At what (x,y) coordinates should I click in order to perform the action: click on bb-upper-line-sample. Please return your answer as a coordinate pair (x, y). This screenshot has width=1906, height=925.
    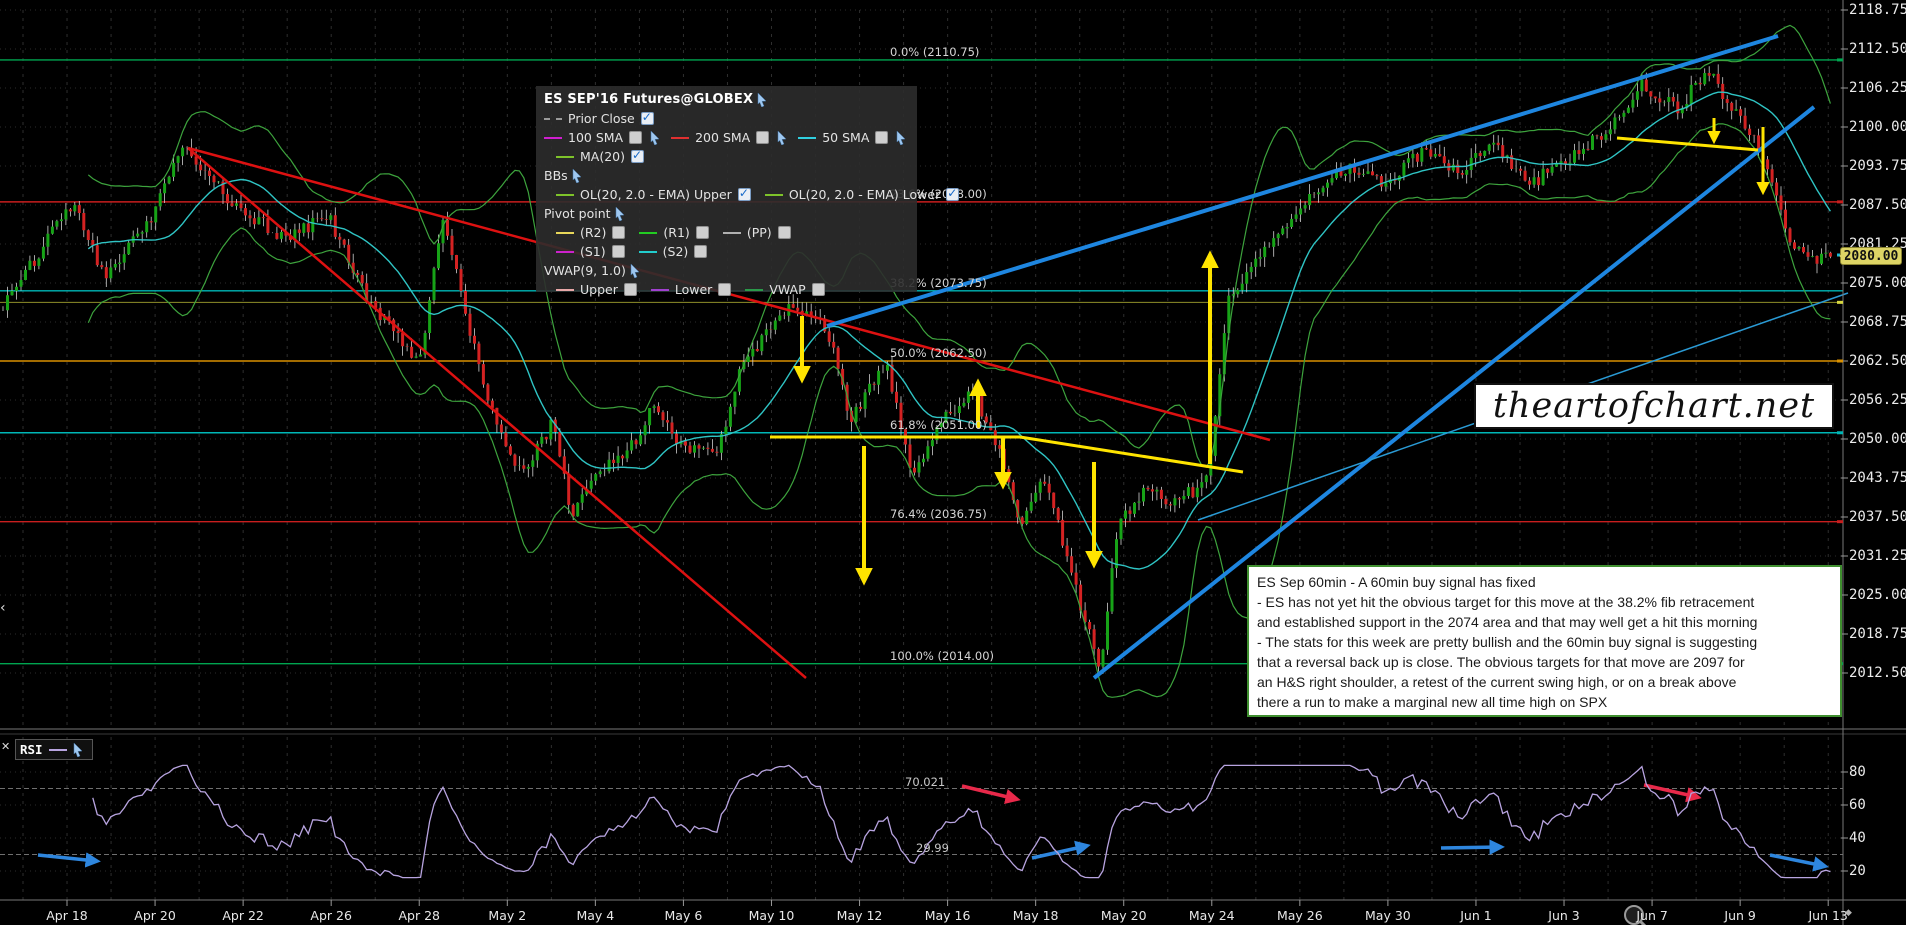
    Looking at the image, I should click on (565, 194).